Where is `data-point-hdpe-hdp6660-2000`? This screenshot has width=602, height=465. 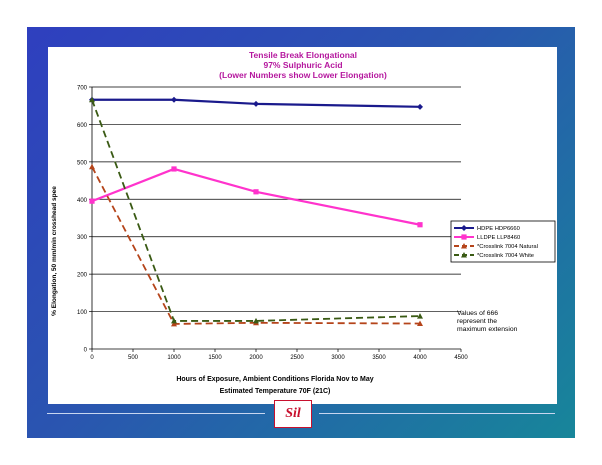 data-point-hdpe-hdp6660-2000 is located at coordinates (256, 103).